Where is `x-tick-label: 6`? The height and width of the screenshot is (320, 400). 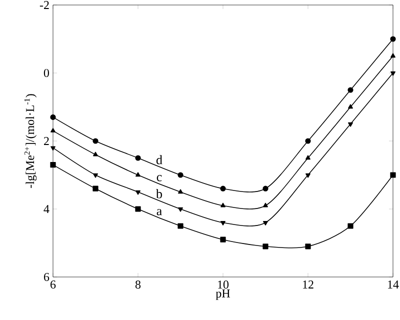 x-tick-label: 6 is located at coordinates (53, 284).